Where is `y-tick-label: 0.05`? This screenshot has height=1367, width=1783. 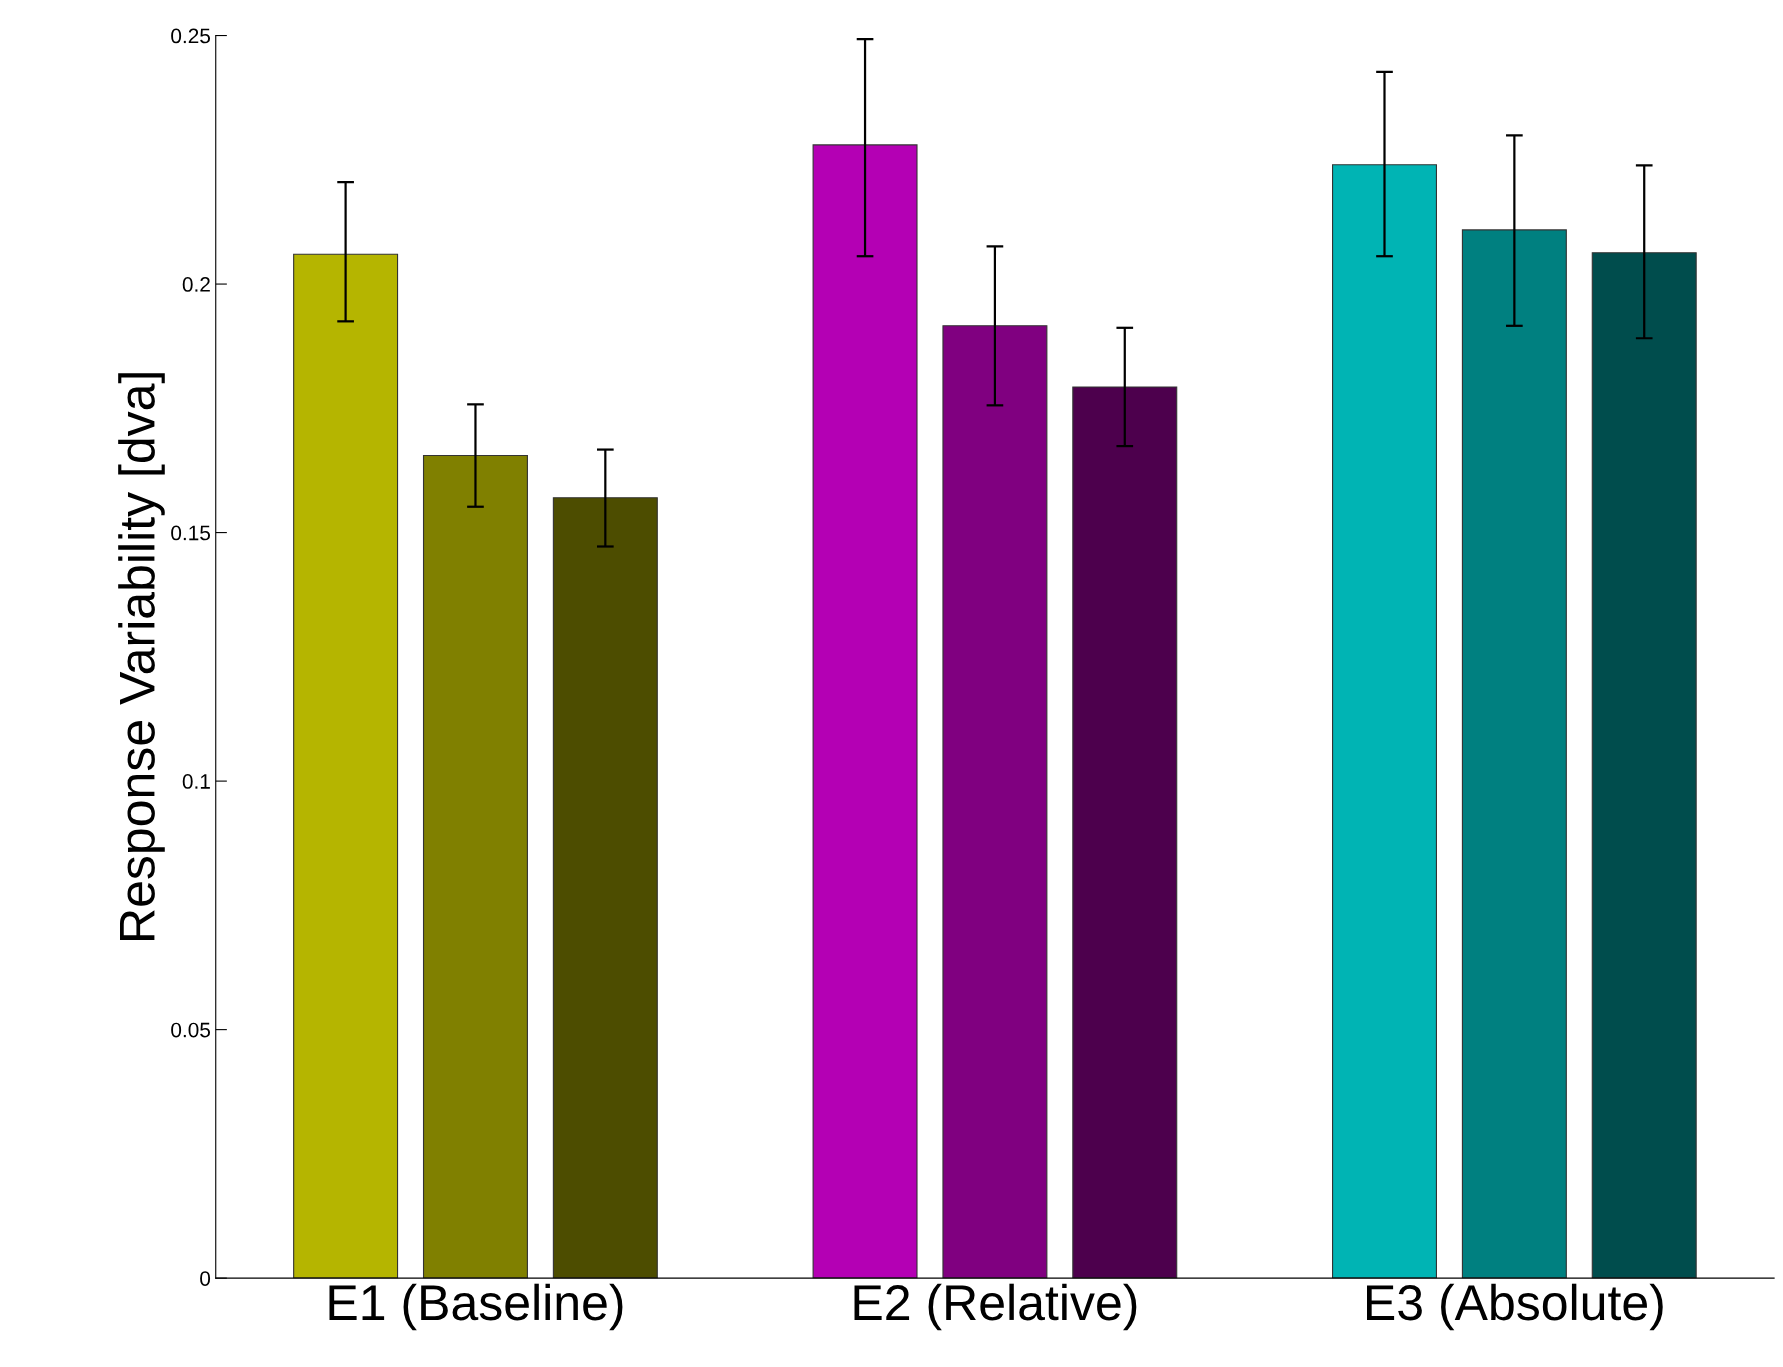 y-tick-label: 0.05 is located at coordinates (191, 1030).